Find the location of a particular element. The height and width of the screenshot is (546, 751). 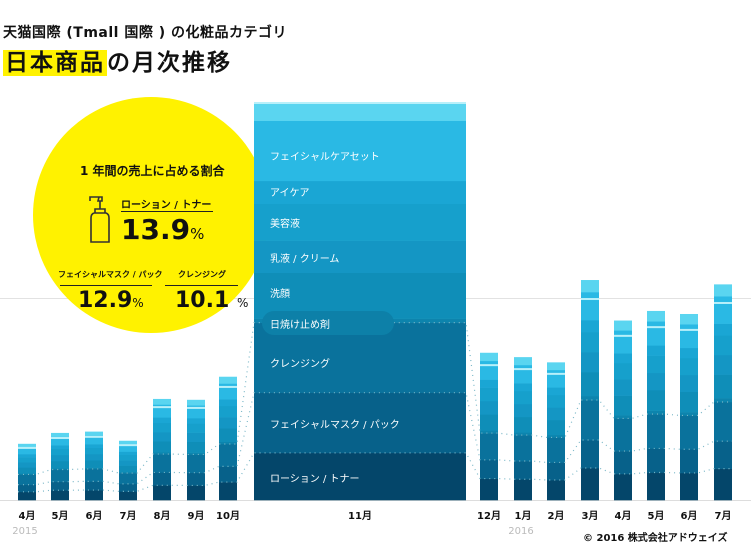

trend-dotted-line is located at coordinates (375, 472).